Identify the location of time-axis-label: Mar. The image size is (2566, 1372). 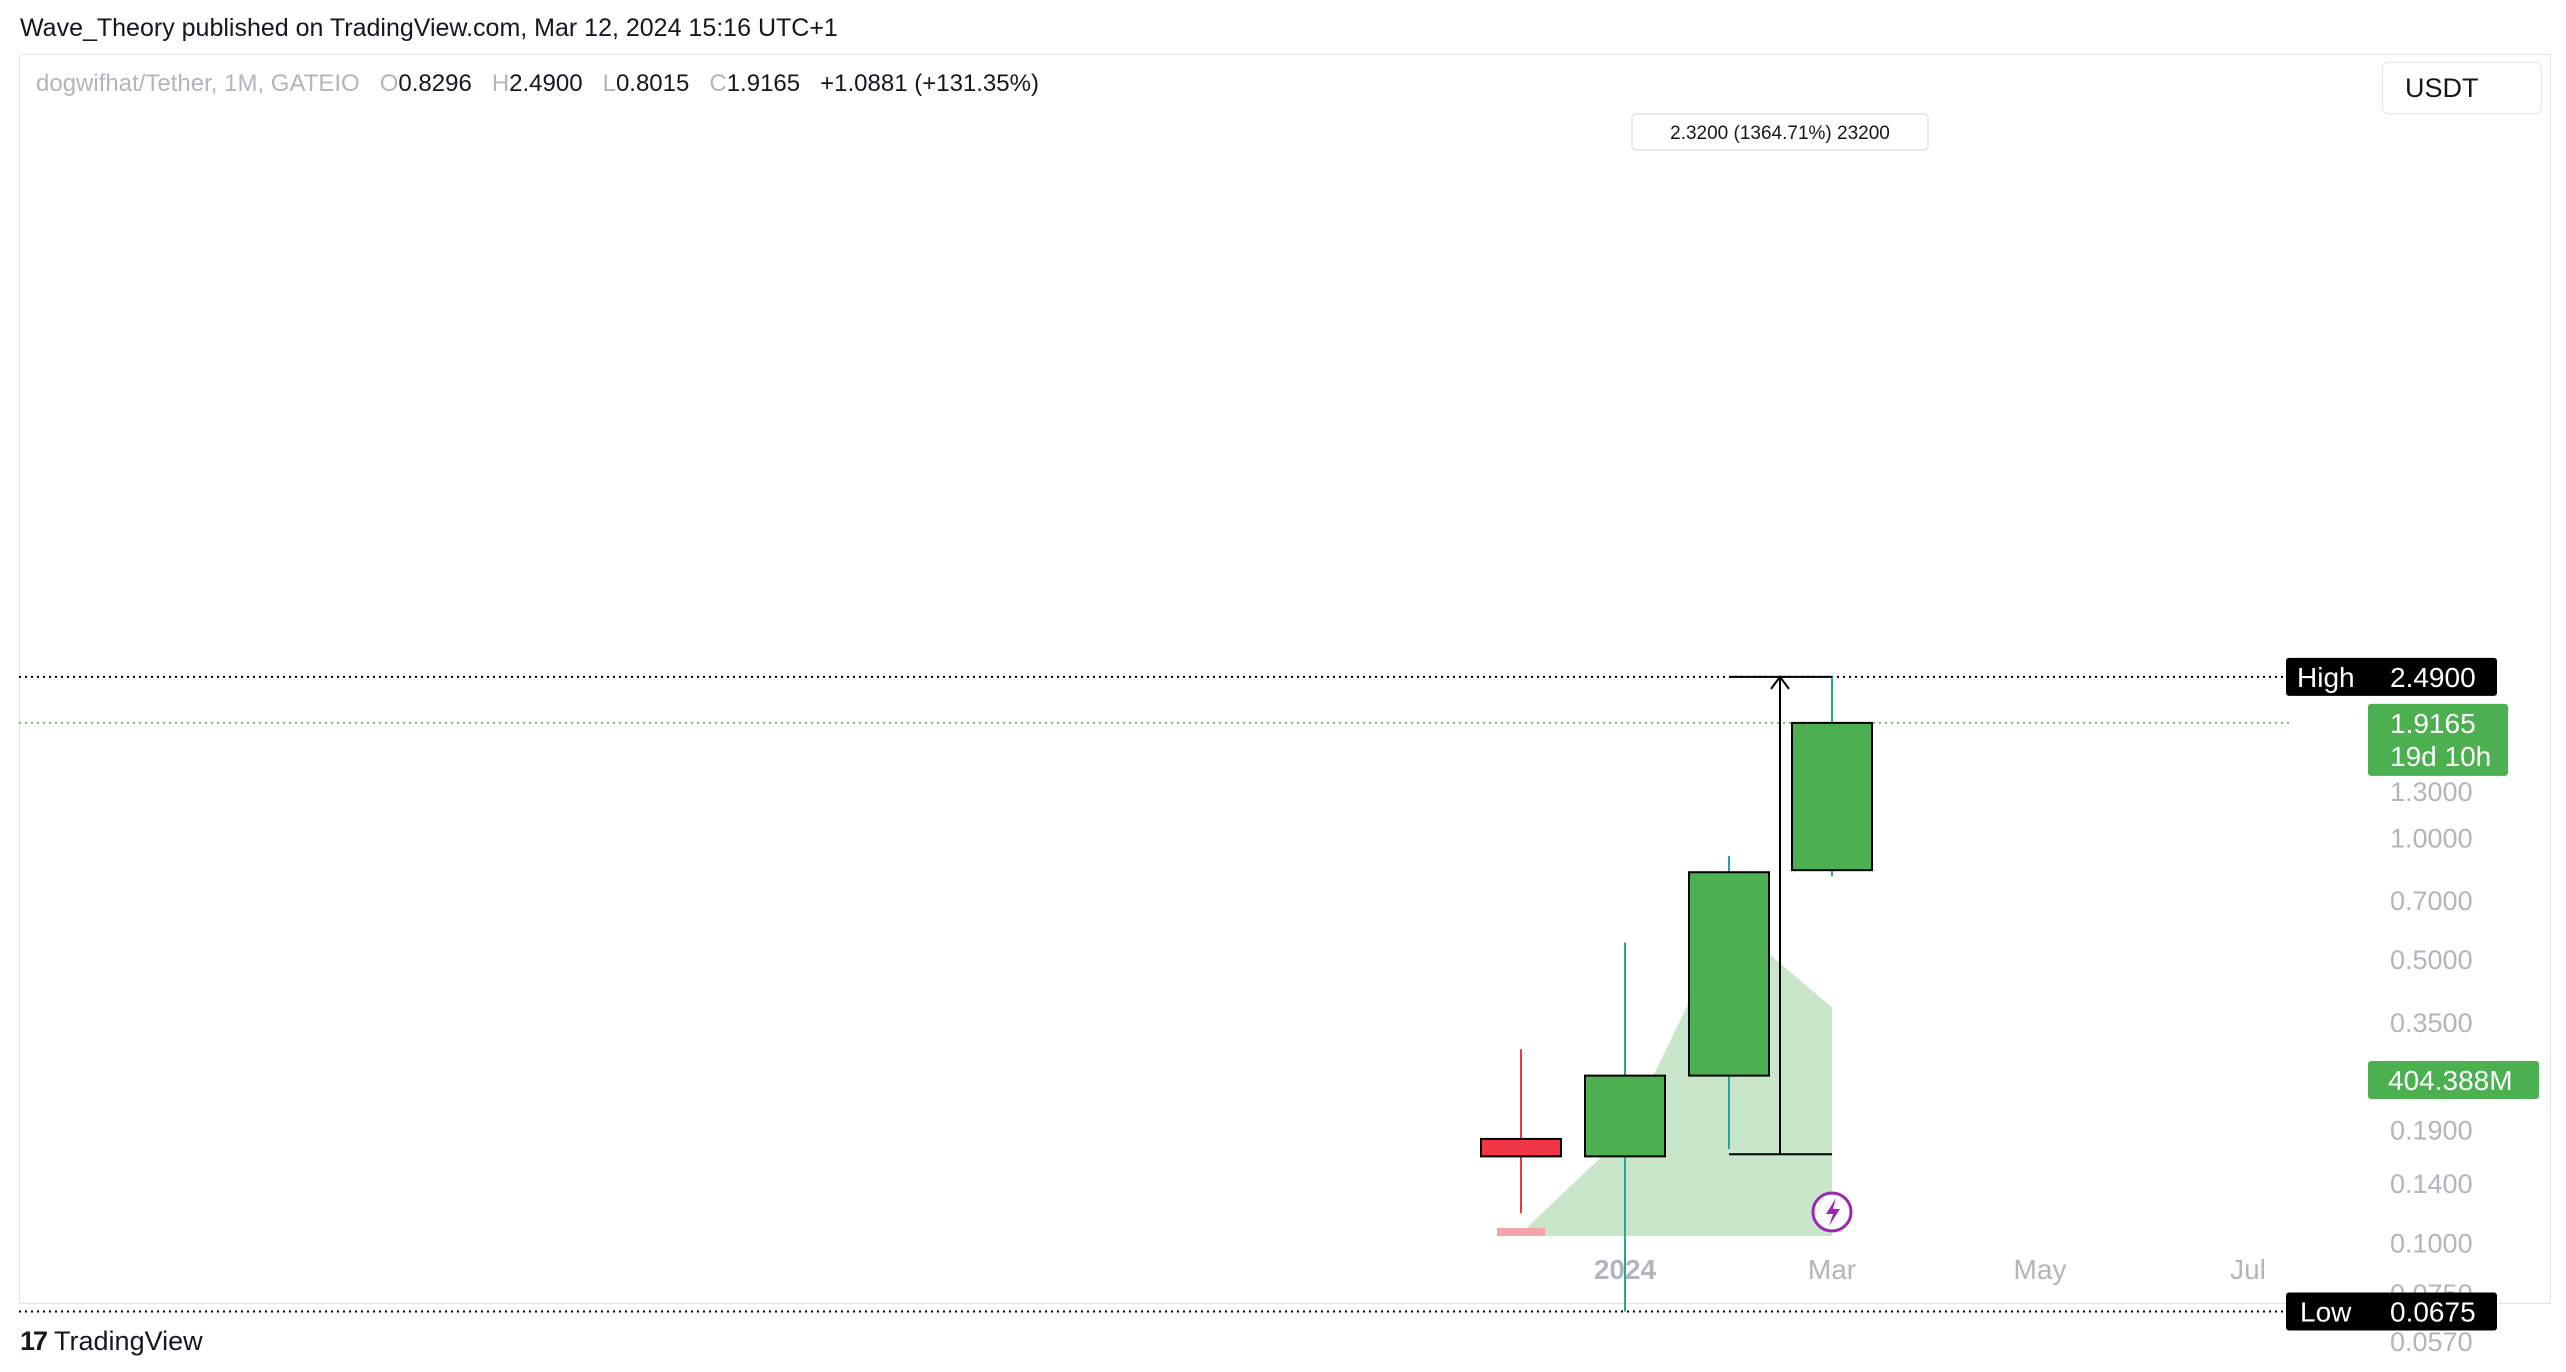
(1832, 1269).